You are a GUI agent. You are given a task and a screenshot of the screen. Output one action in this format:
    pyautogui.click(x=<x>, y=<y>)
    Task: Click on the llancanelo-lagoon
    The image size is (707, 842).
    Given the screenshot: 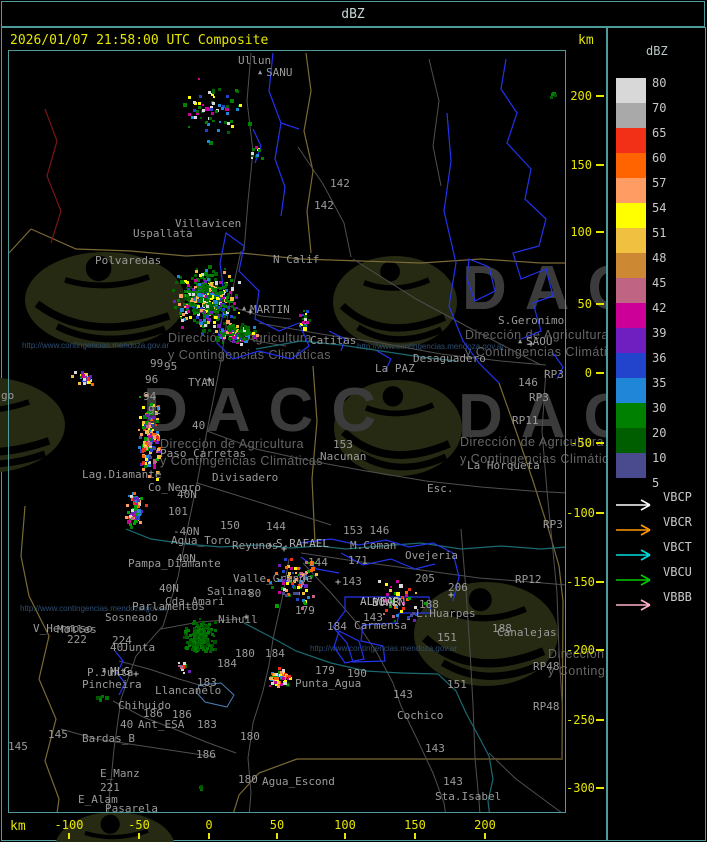 What is the action you would take?
    pyautogui.click(x=215, y=695)
    